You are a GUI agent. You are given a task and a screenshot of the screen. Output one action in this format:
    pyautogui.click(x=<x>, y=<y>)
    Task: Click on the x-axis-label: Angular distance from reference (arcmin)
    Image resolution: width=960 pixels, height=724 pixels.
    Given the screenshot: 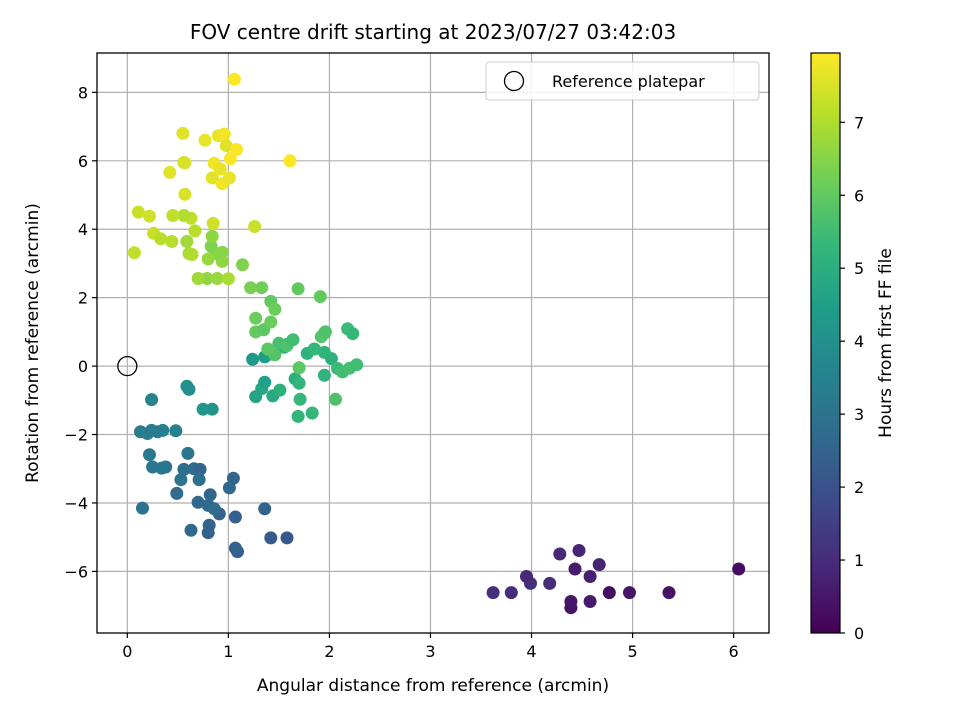 What is the action you would take?
    pyautogui.click(x=433, y=686)
    